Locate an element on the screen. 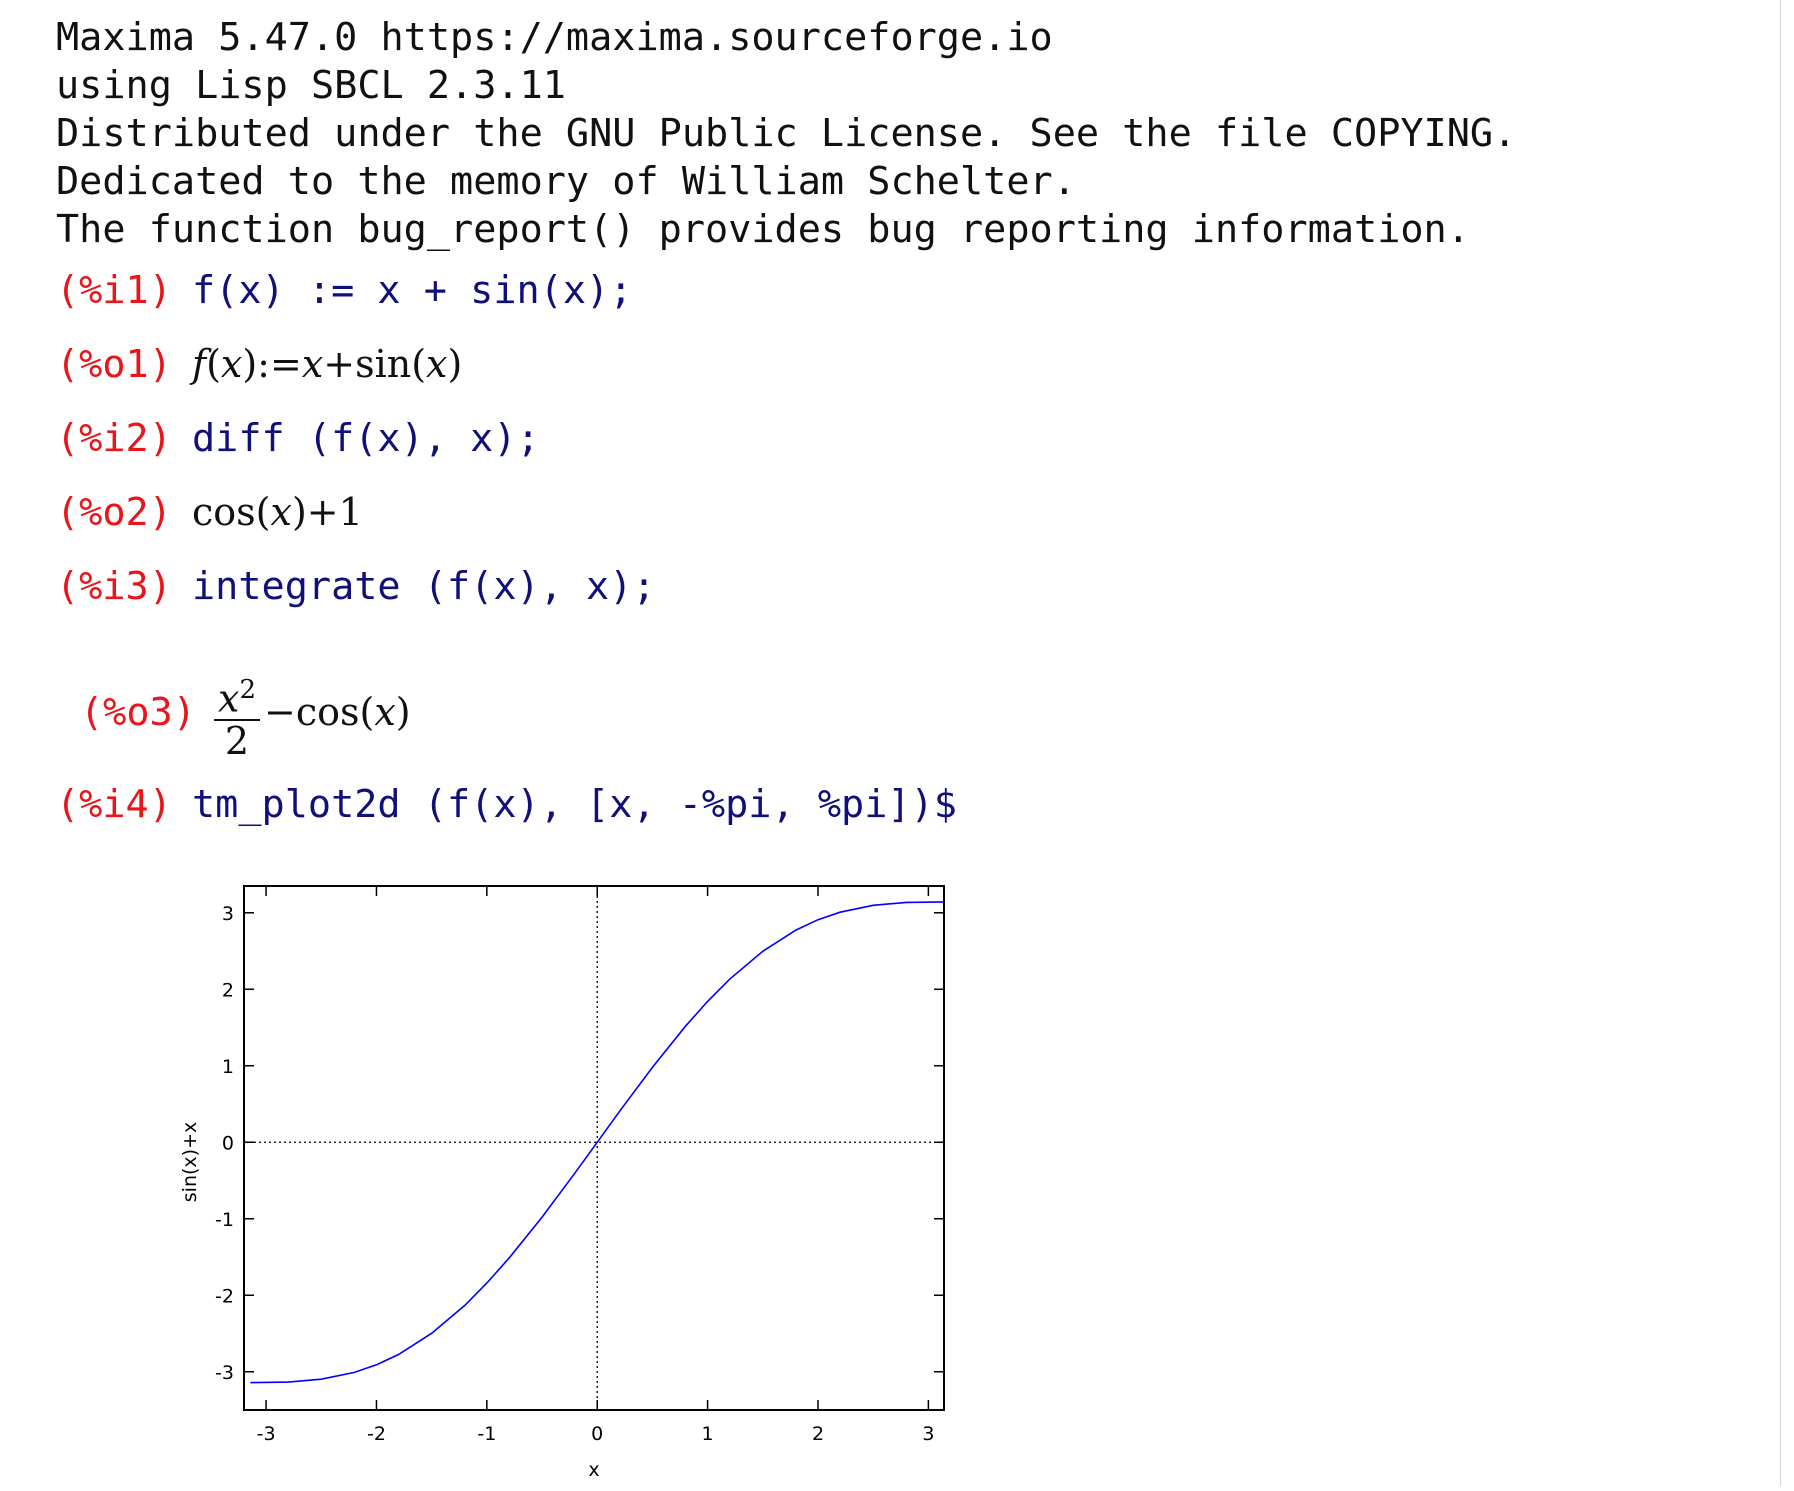 This screenshot has width=1794, height=1491. input-expression: f(x) := x + sin(x); is located at coordinates (412, 290).